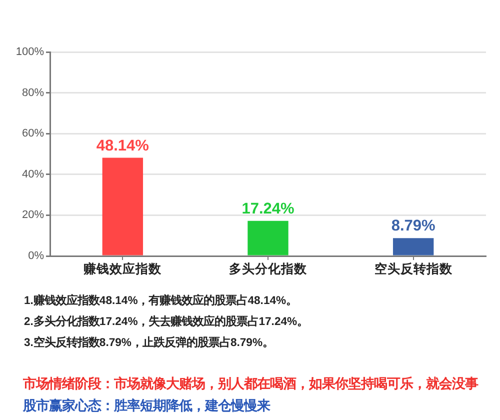 This screenshot has width=500, height=420. What do you see at coordinates (149, 342) in the screenshot?
I see `text: 3.空头反转指数8.79%，止跌反弹的股票占8.79%。` at bounding box center [149, 342].